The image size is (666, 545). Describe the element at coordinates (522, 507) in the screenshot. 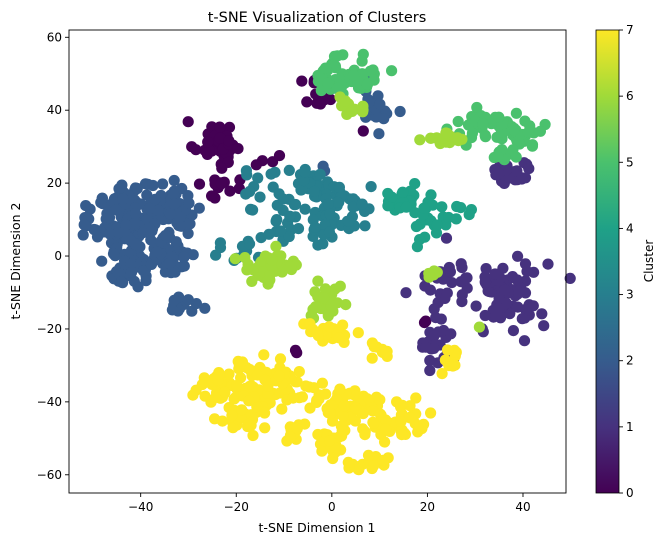

I see `x-tick-label: 40` at that location.